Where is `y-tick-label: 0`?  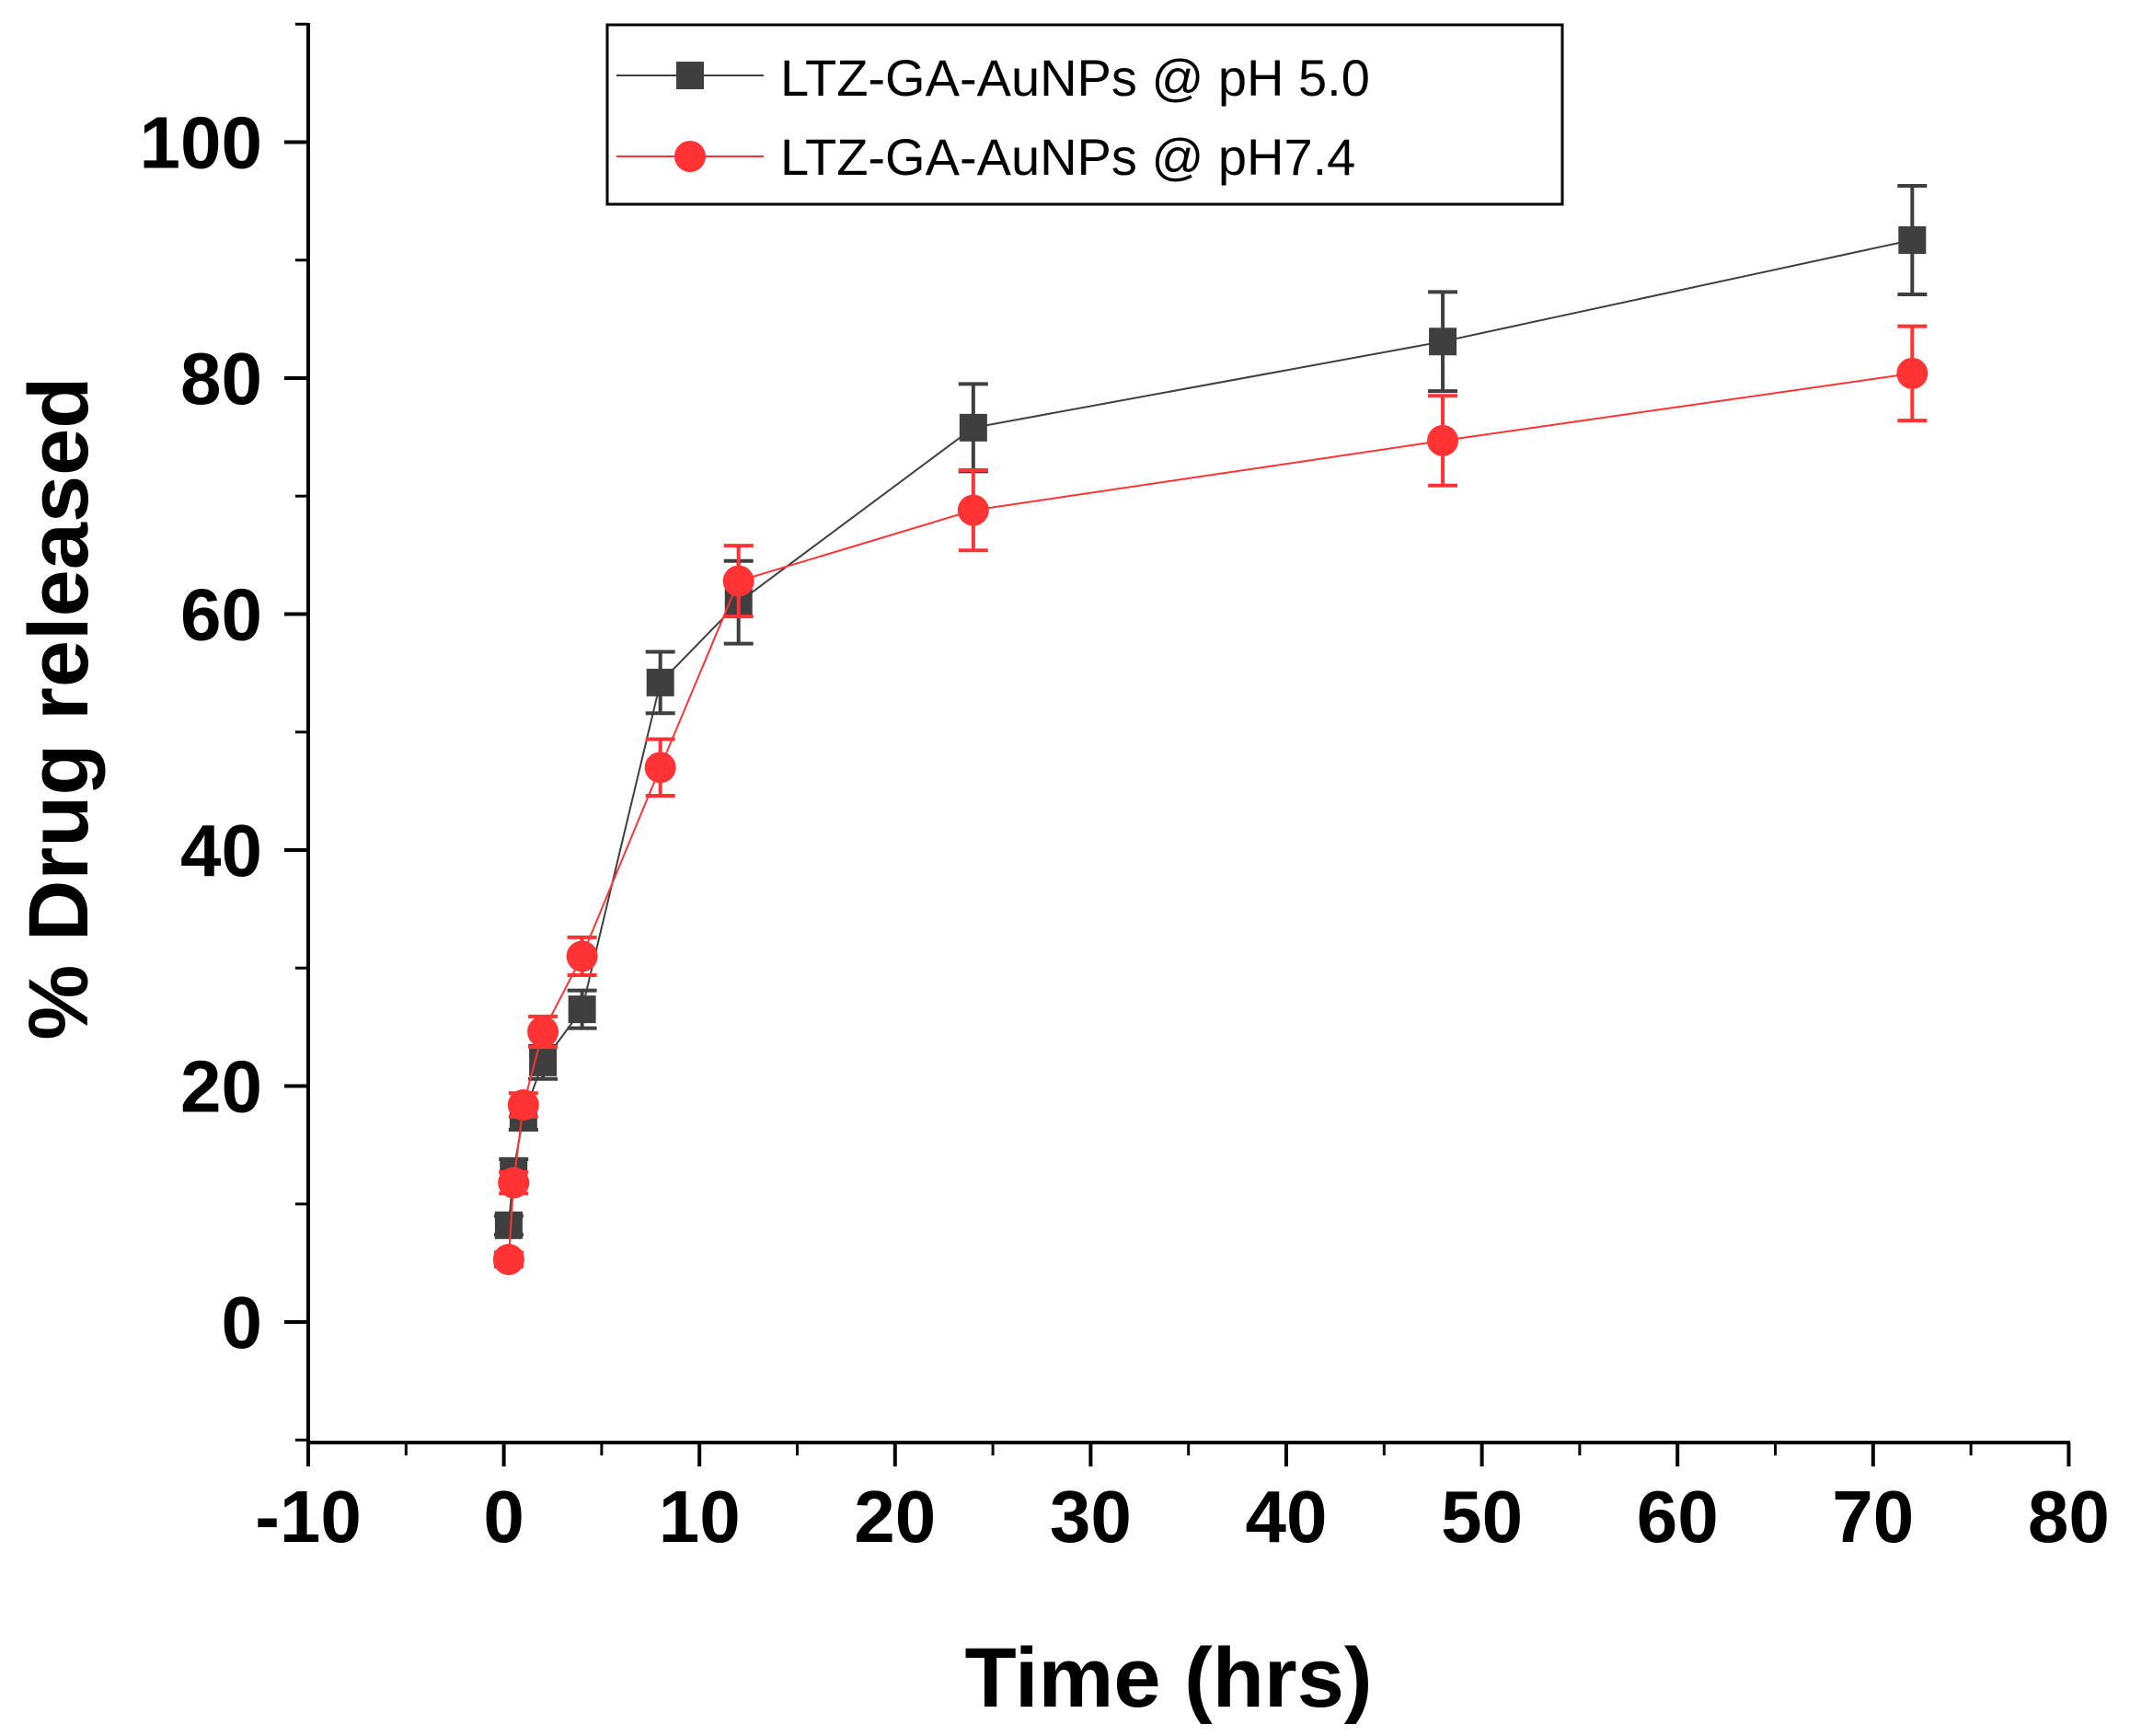
y-tick-label: 0 is located at coordinates (243, 1322).